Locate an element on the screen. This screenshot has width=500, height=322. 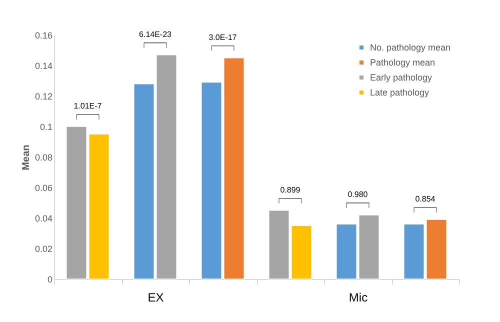
y-axis-title: Mean is located at coordinates (26, 157).